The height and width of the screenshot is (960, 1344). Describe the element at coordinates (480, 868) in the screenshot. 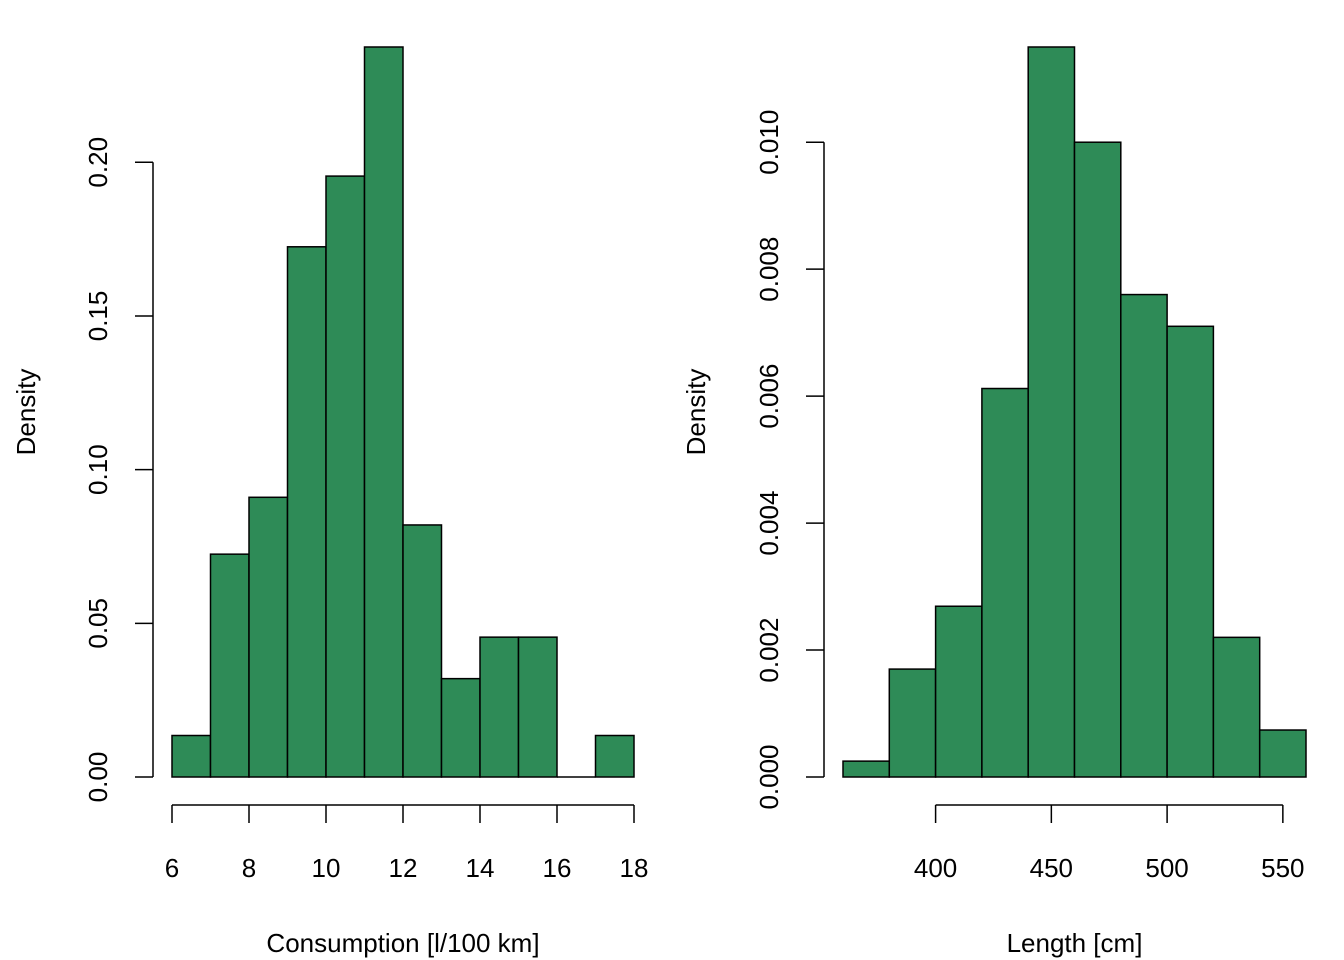

I see `consumption-x-tick-label: 14` at that location.